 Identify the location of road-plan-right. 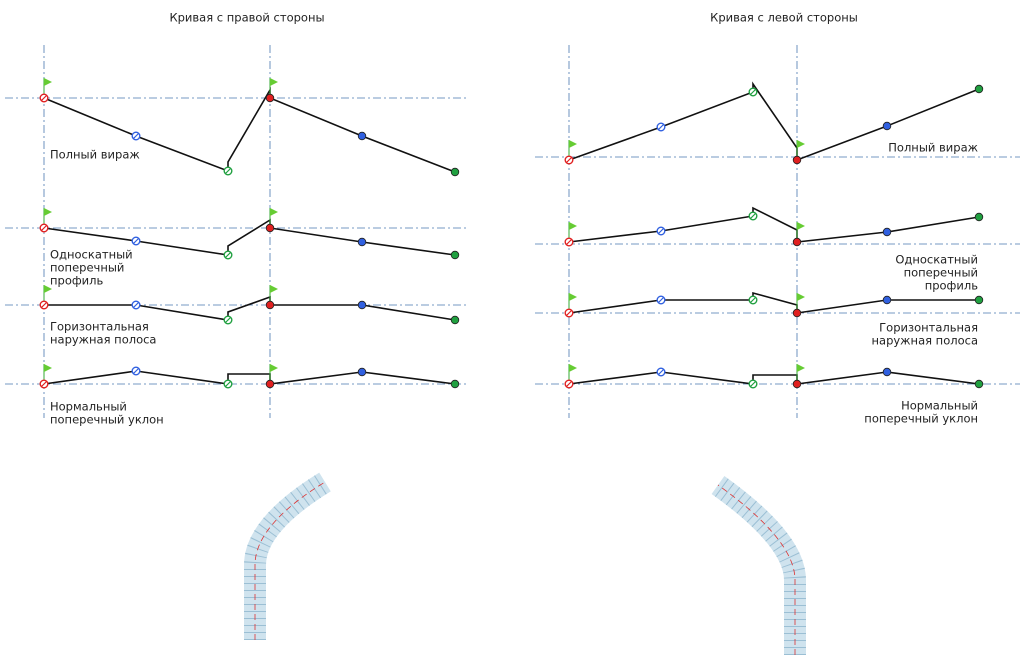
(758, 565).